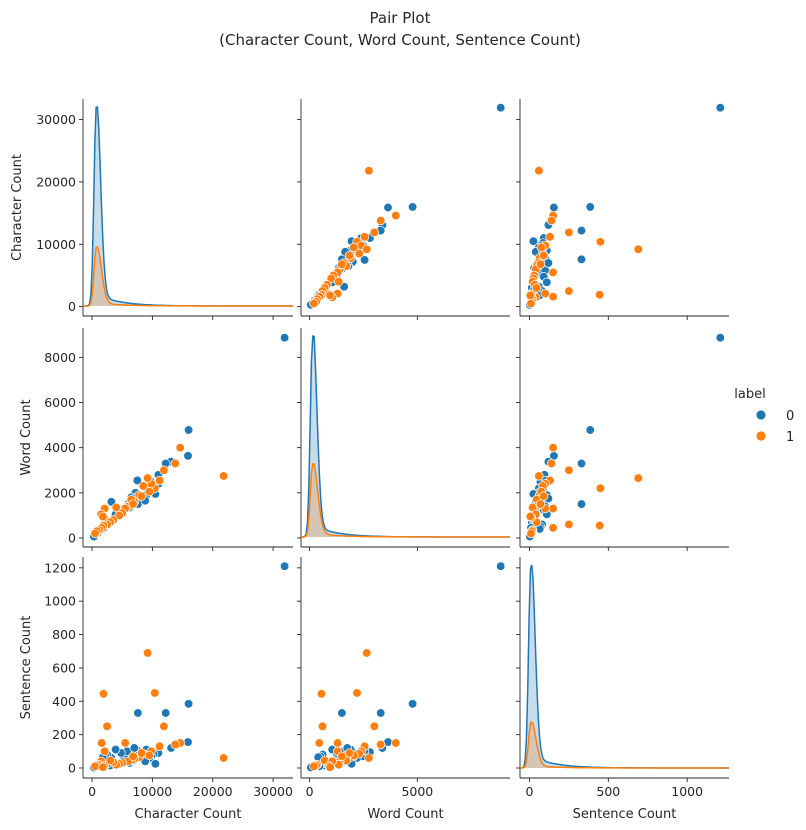 This screenshot has height=830, width=806. Describe the element at coordinates (608, 791) in the screenshot. I see `x-tick-label: 500` at that location.